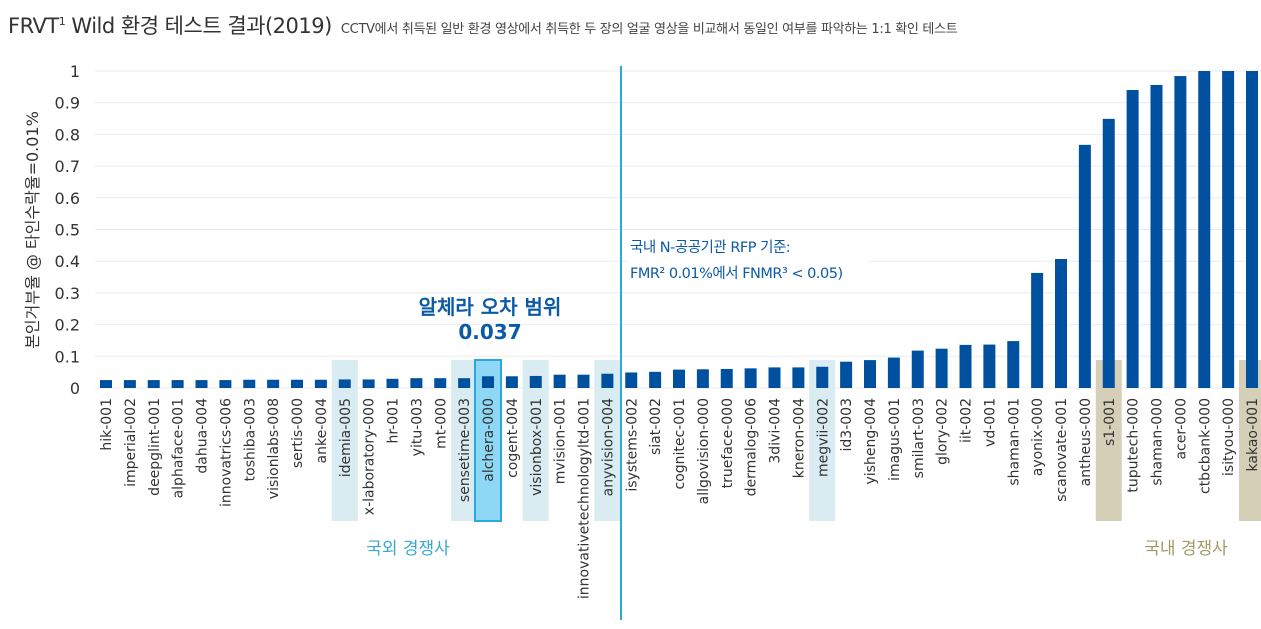 The width and height of the screenshot is (1261, 629). Describe the element at coordinates (1134, 445) in the screenshot. I see `x-tick-label: tuputech-000` at that location.